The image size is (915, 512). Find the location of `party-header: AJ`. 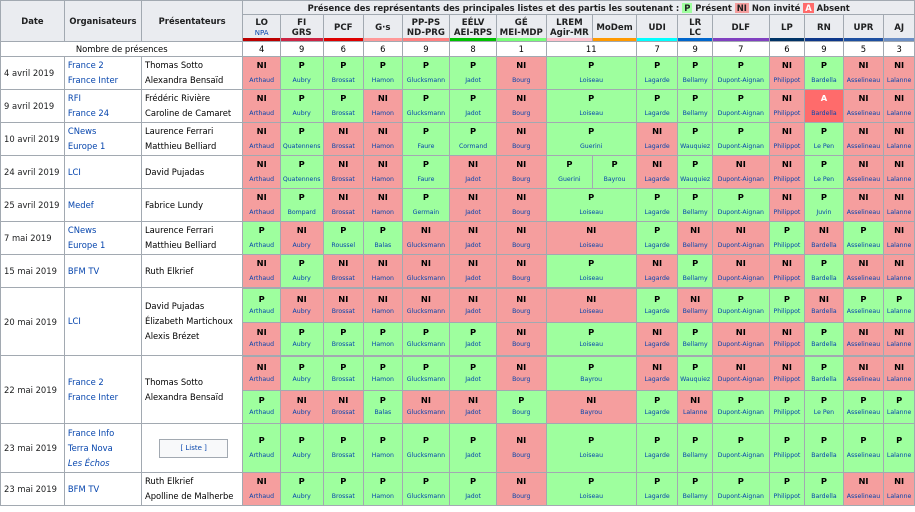

party-header: AJ is located at coordinates (899, 28).